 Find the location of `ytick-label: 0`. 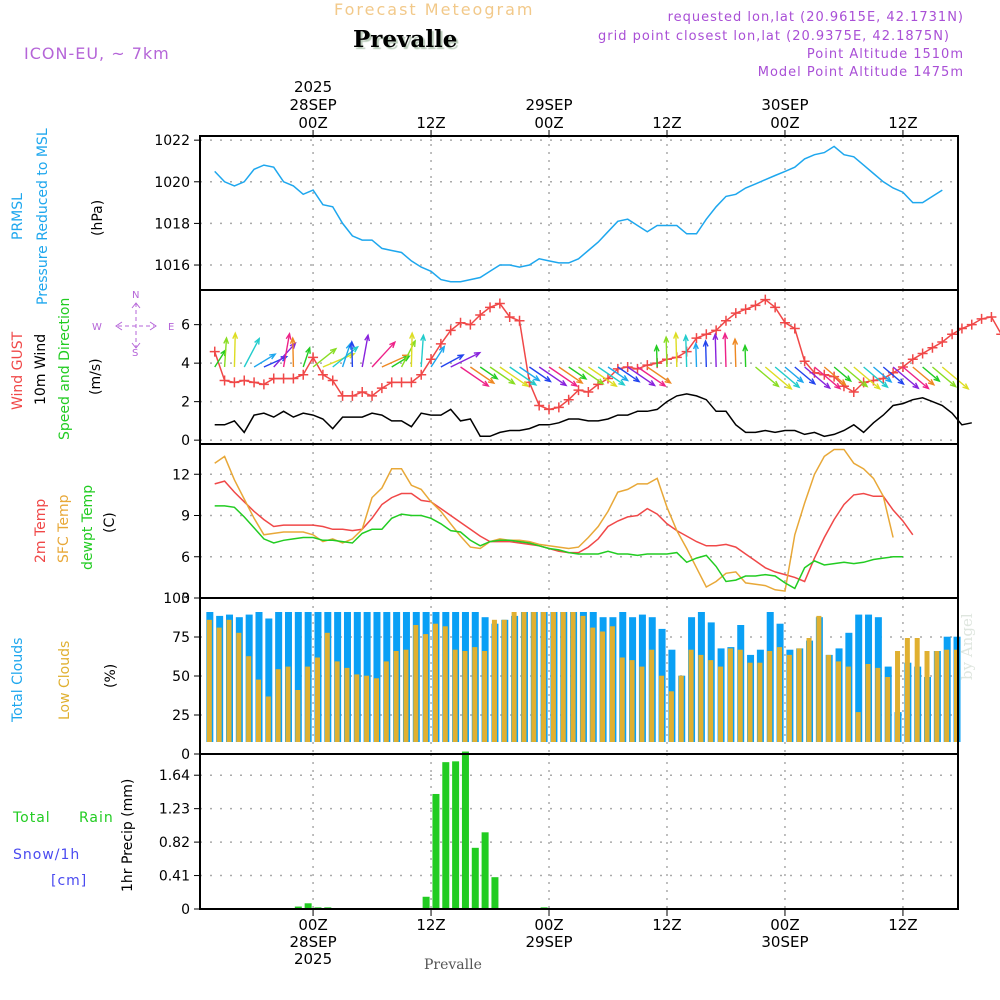

ytick-label: 0 is located at coordinates (185, 755).